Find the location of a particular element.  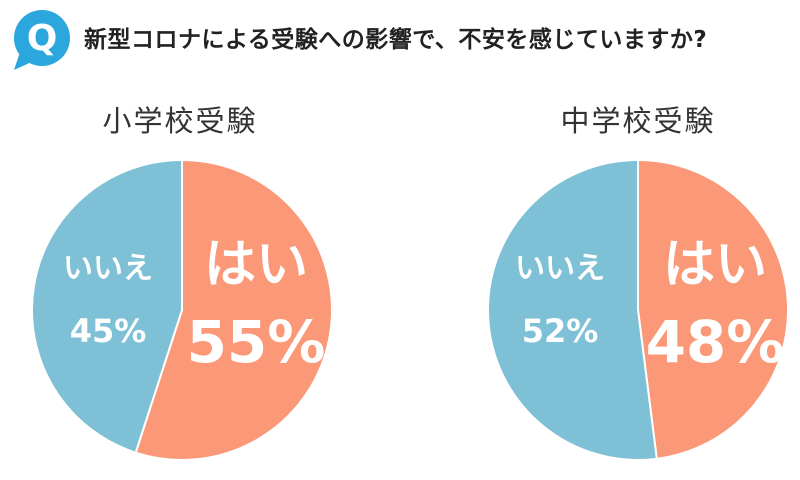

slice-value-yes: 55% is located at coordinates (256, 342).